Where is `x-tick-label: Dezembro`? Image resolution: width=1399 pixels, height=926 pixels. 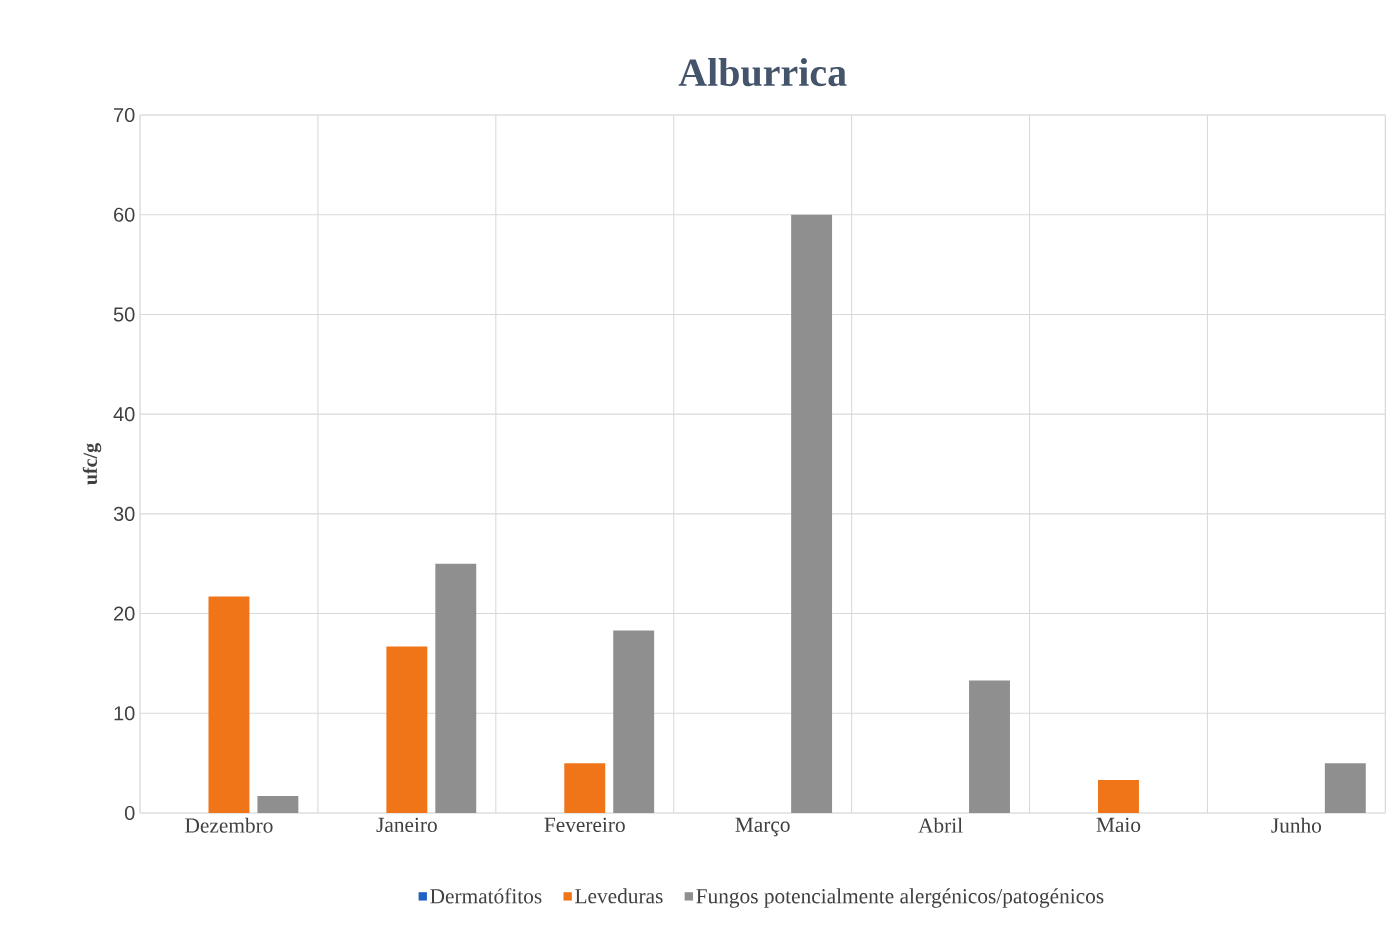 x-tick-label: Dezembro is located at coordinates (229, 825).